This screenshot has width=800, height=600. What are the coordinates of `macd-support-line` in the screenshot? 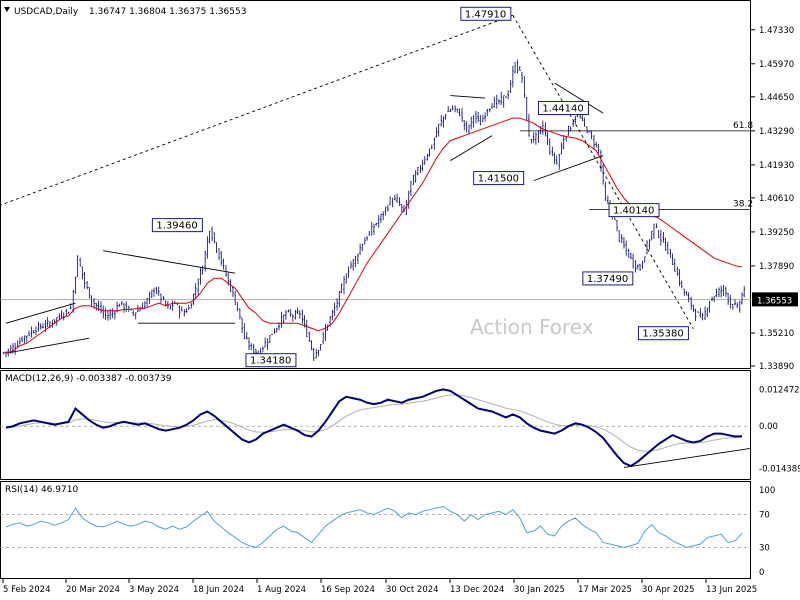 It's located at (687, 457).